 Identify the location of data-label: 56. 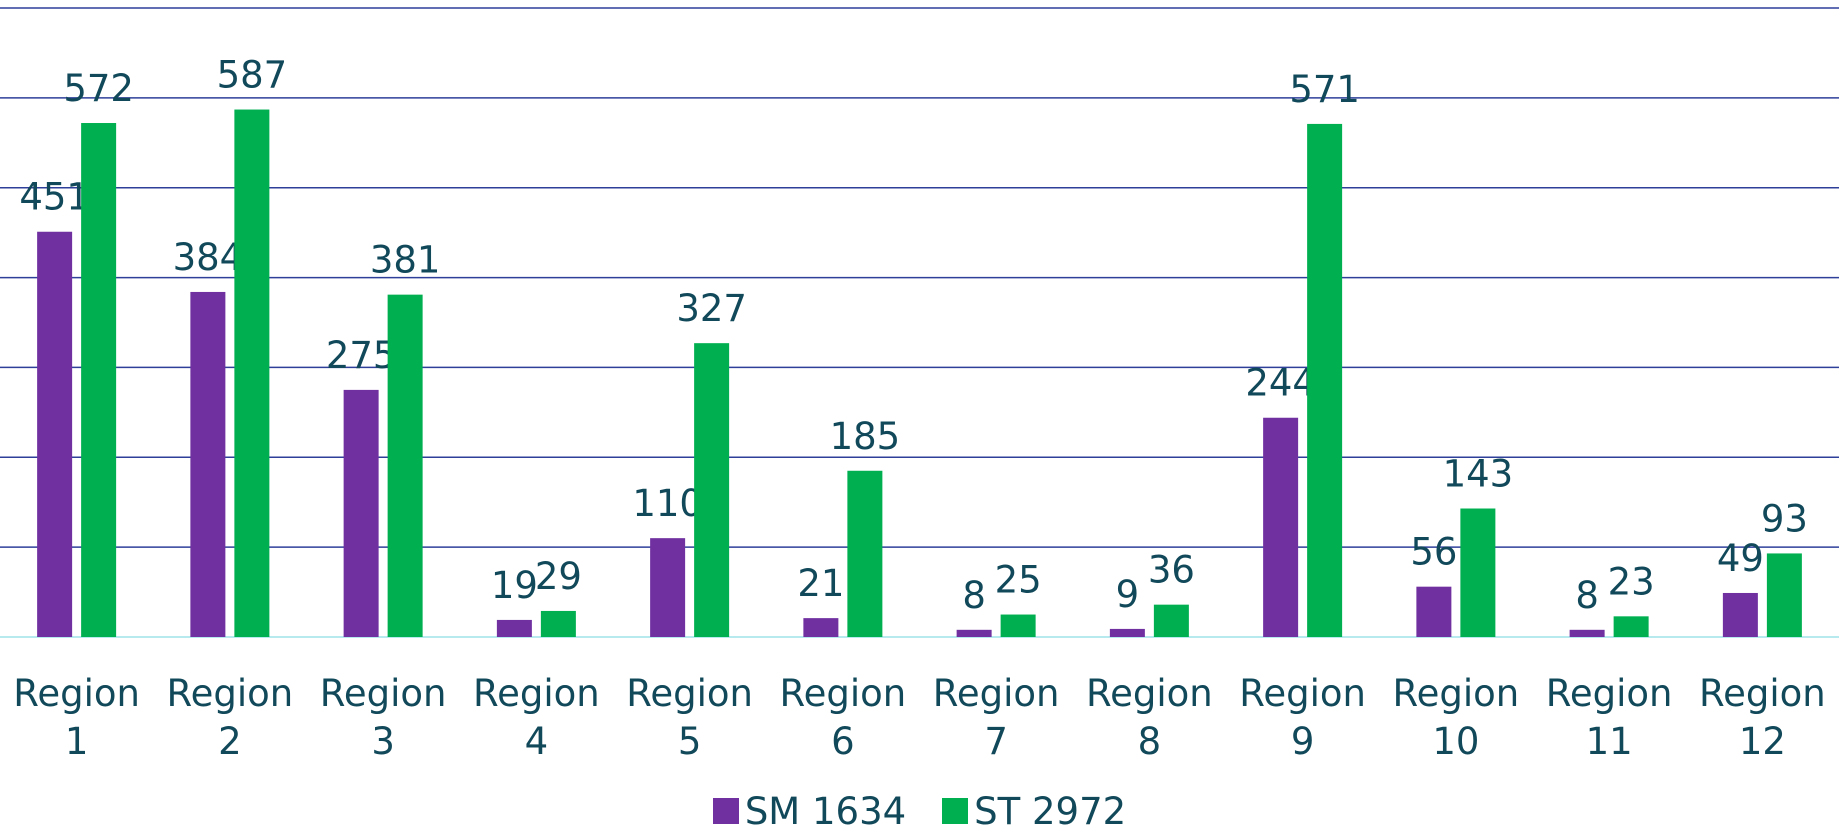
(1433, 552).